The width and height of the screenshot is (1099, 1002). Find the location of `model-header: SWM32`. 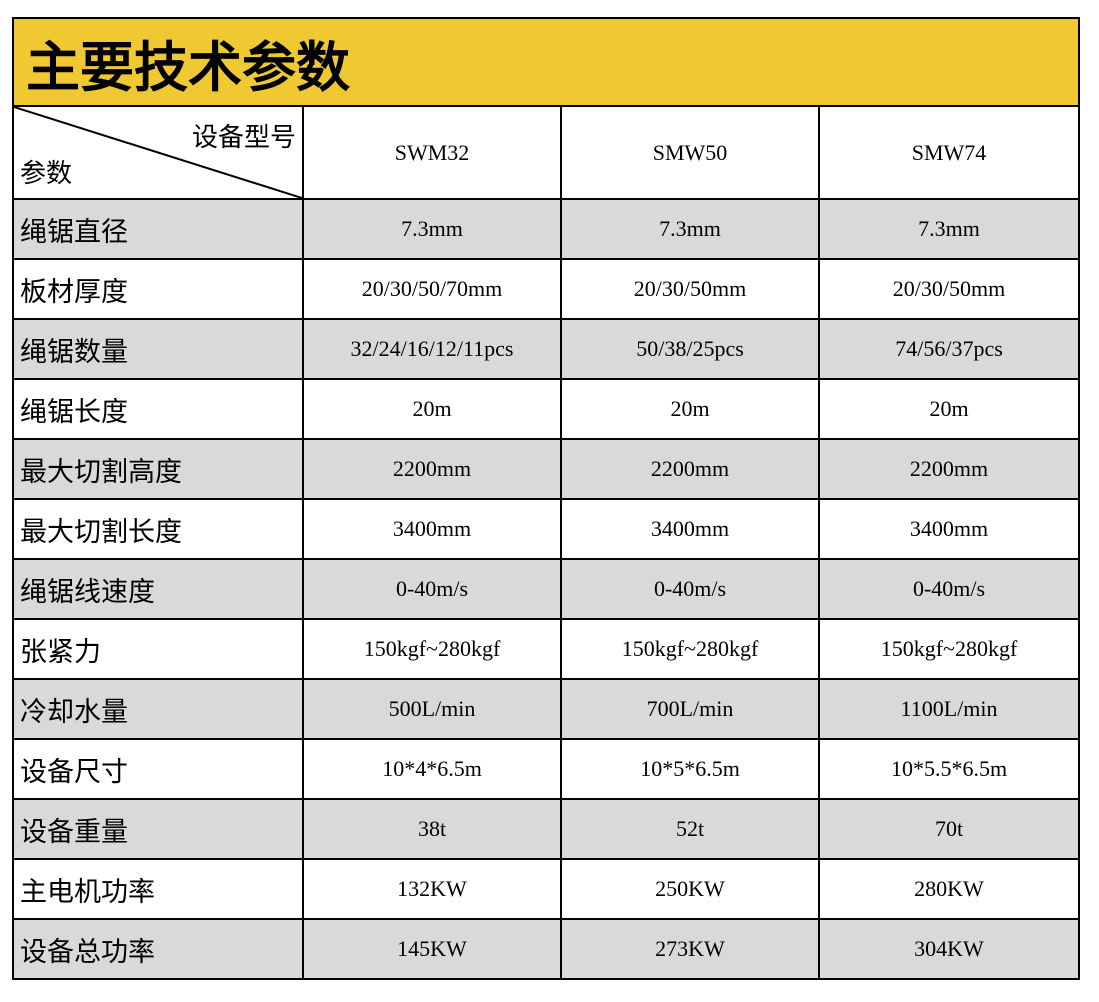

model-header: SWM32 is located at coordinates (432, 152).